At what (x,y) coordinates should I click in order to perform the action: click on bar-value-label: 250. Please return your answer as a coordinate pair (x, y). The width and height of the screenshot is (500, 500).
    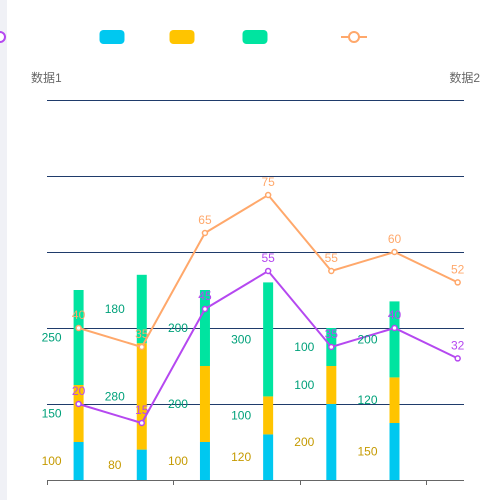
    Looking at the image, I should click on (52, 338).